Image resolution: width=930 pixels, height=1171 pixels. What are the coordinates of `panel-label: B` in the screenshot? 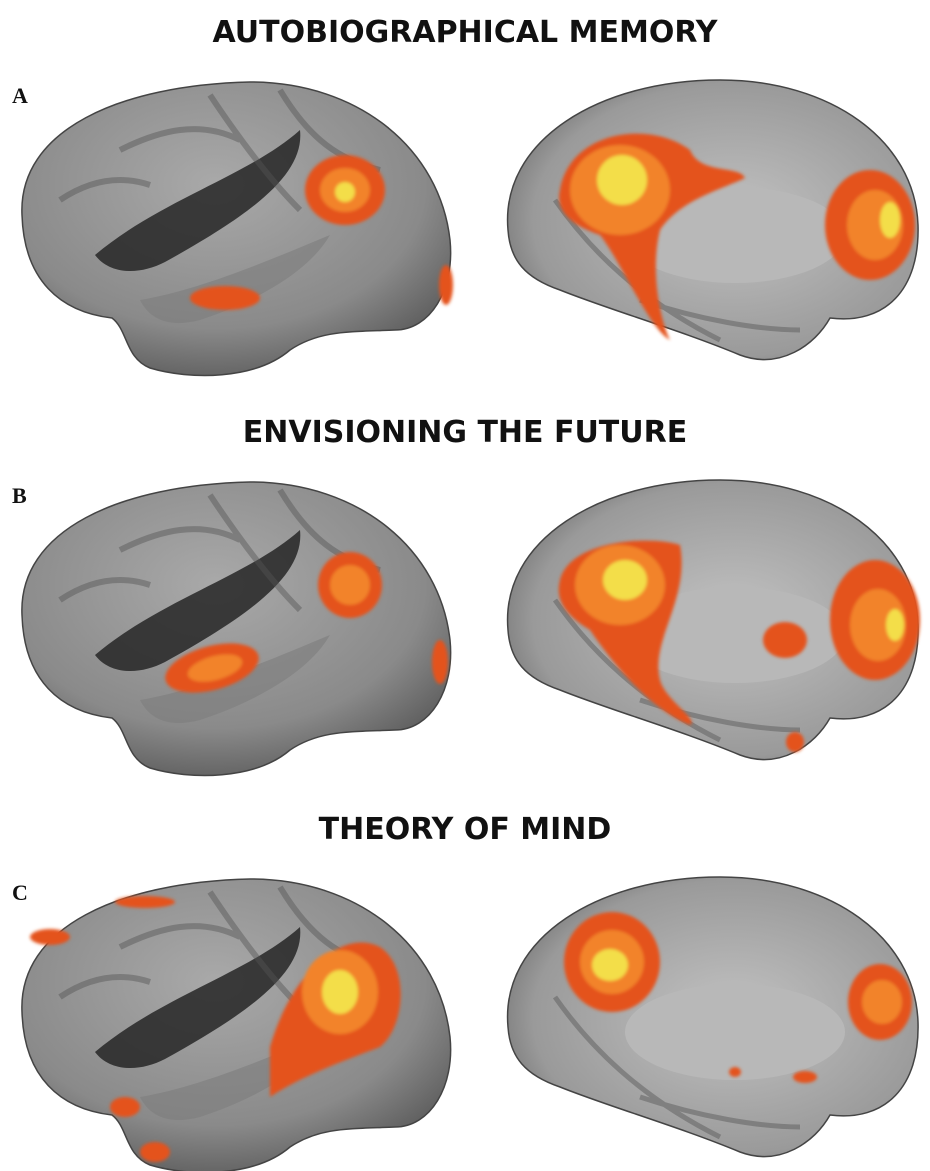 It's located at (19, 495).